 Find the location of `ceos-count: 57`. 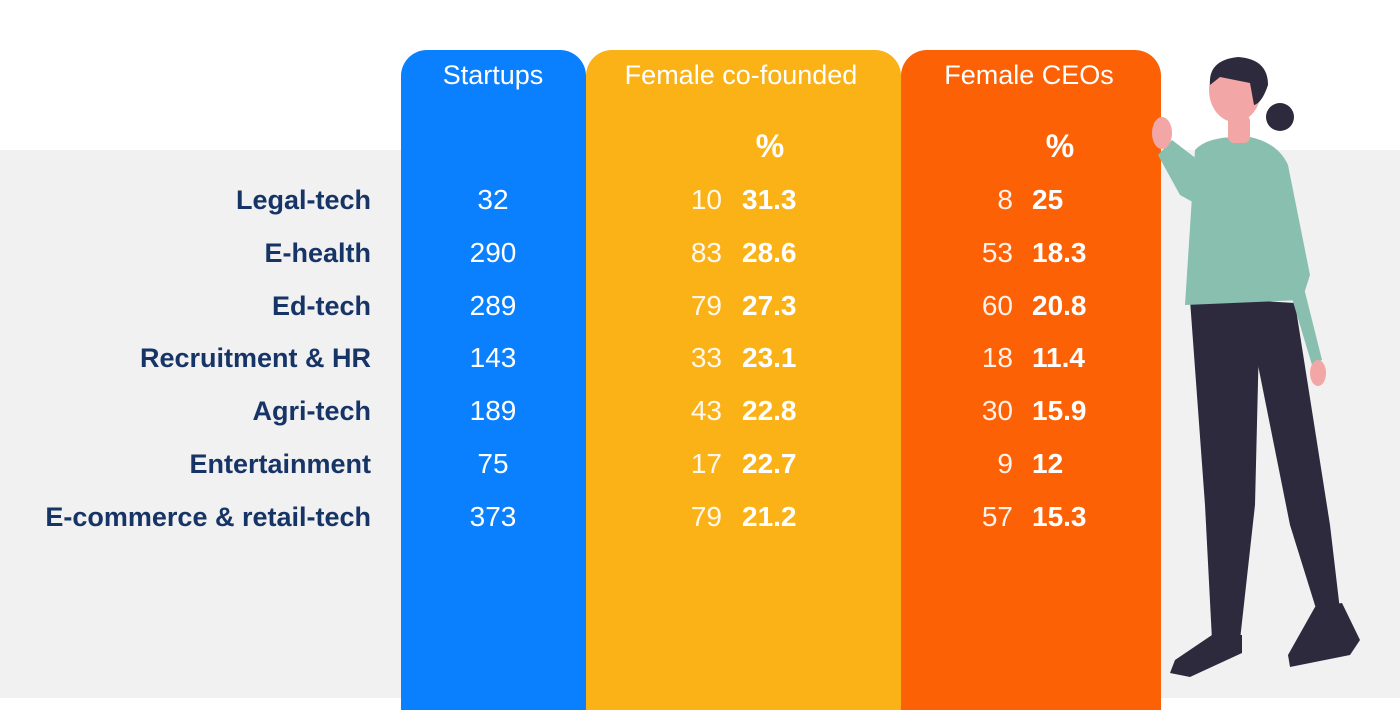

ceos-count: 57 is located at coordinates (997, 516).